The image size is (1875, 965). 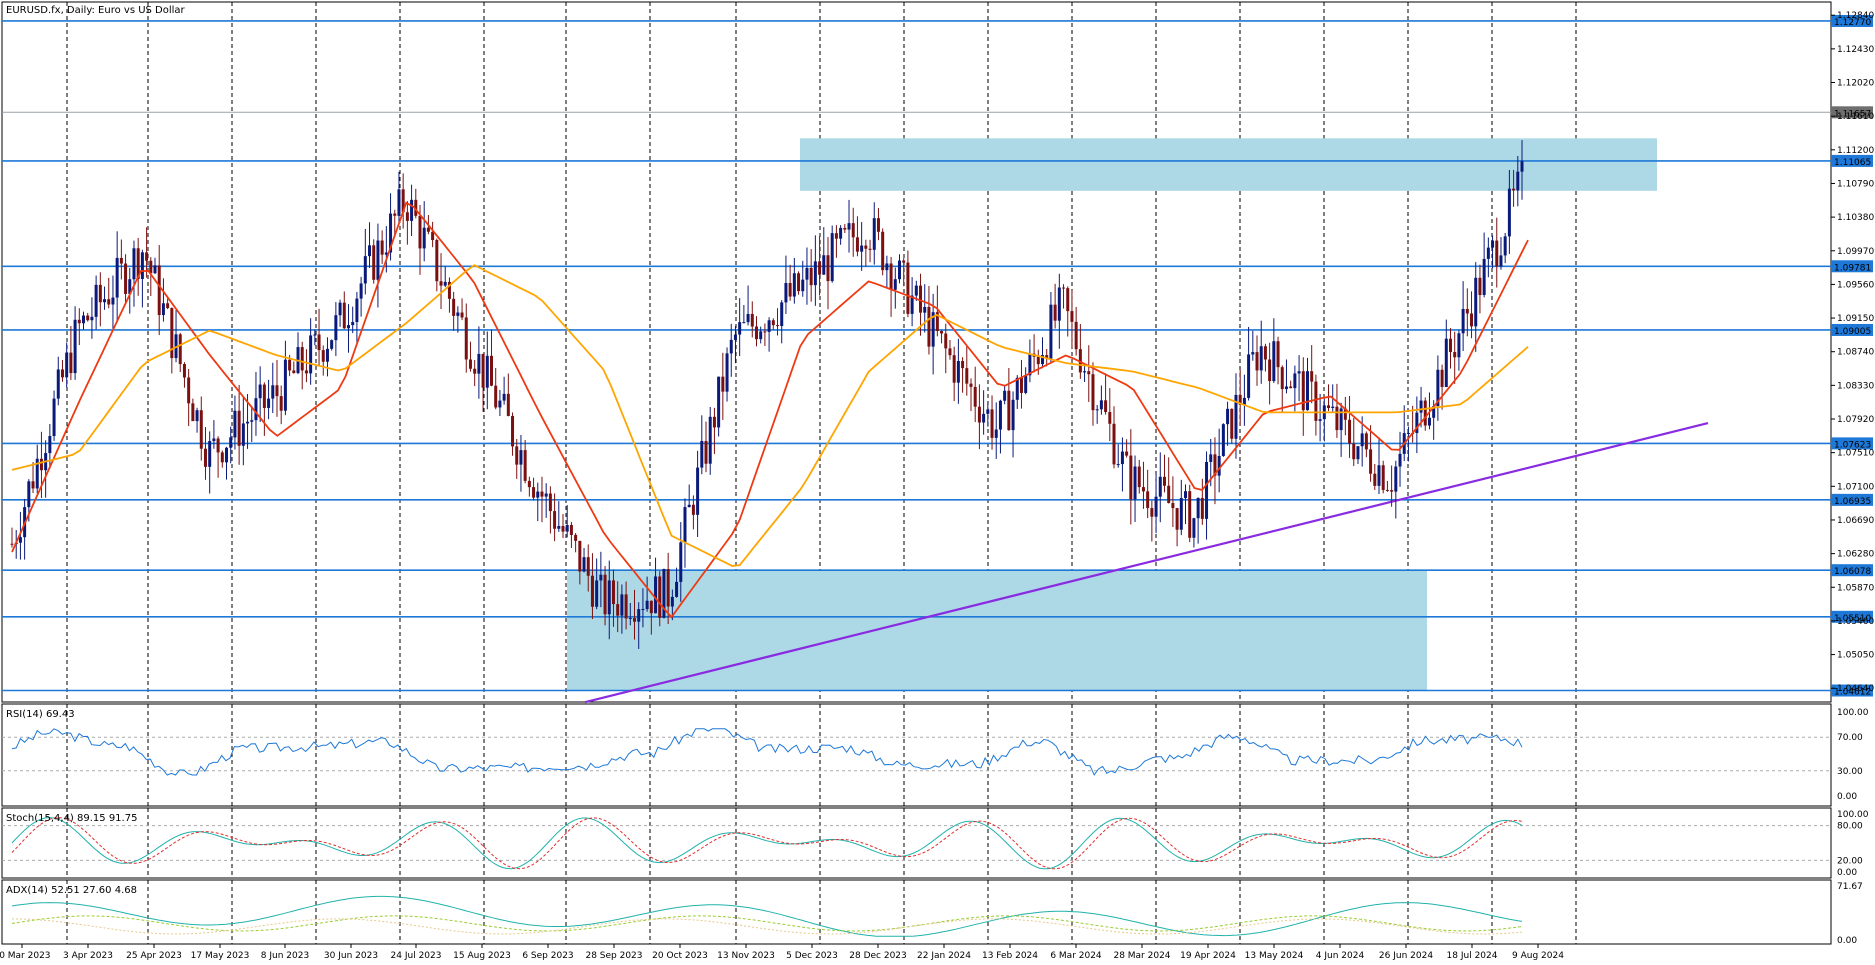 What do you see at coordinates (285, 956) in the screenshot?
I see `date-label: 8 Jun 2023` at bounding box center [285, 956].